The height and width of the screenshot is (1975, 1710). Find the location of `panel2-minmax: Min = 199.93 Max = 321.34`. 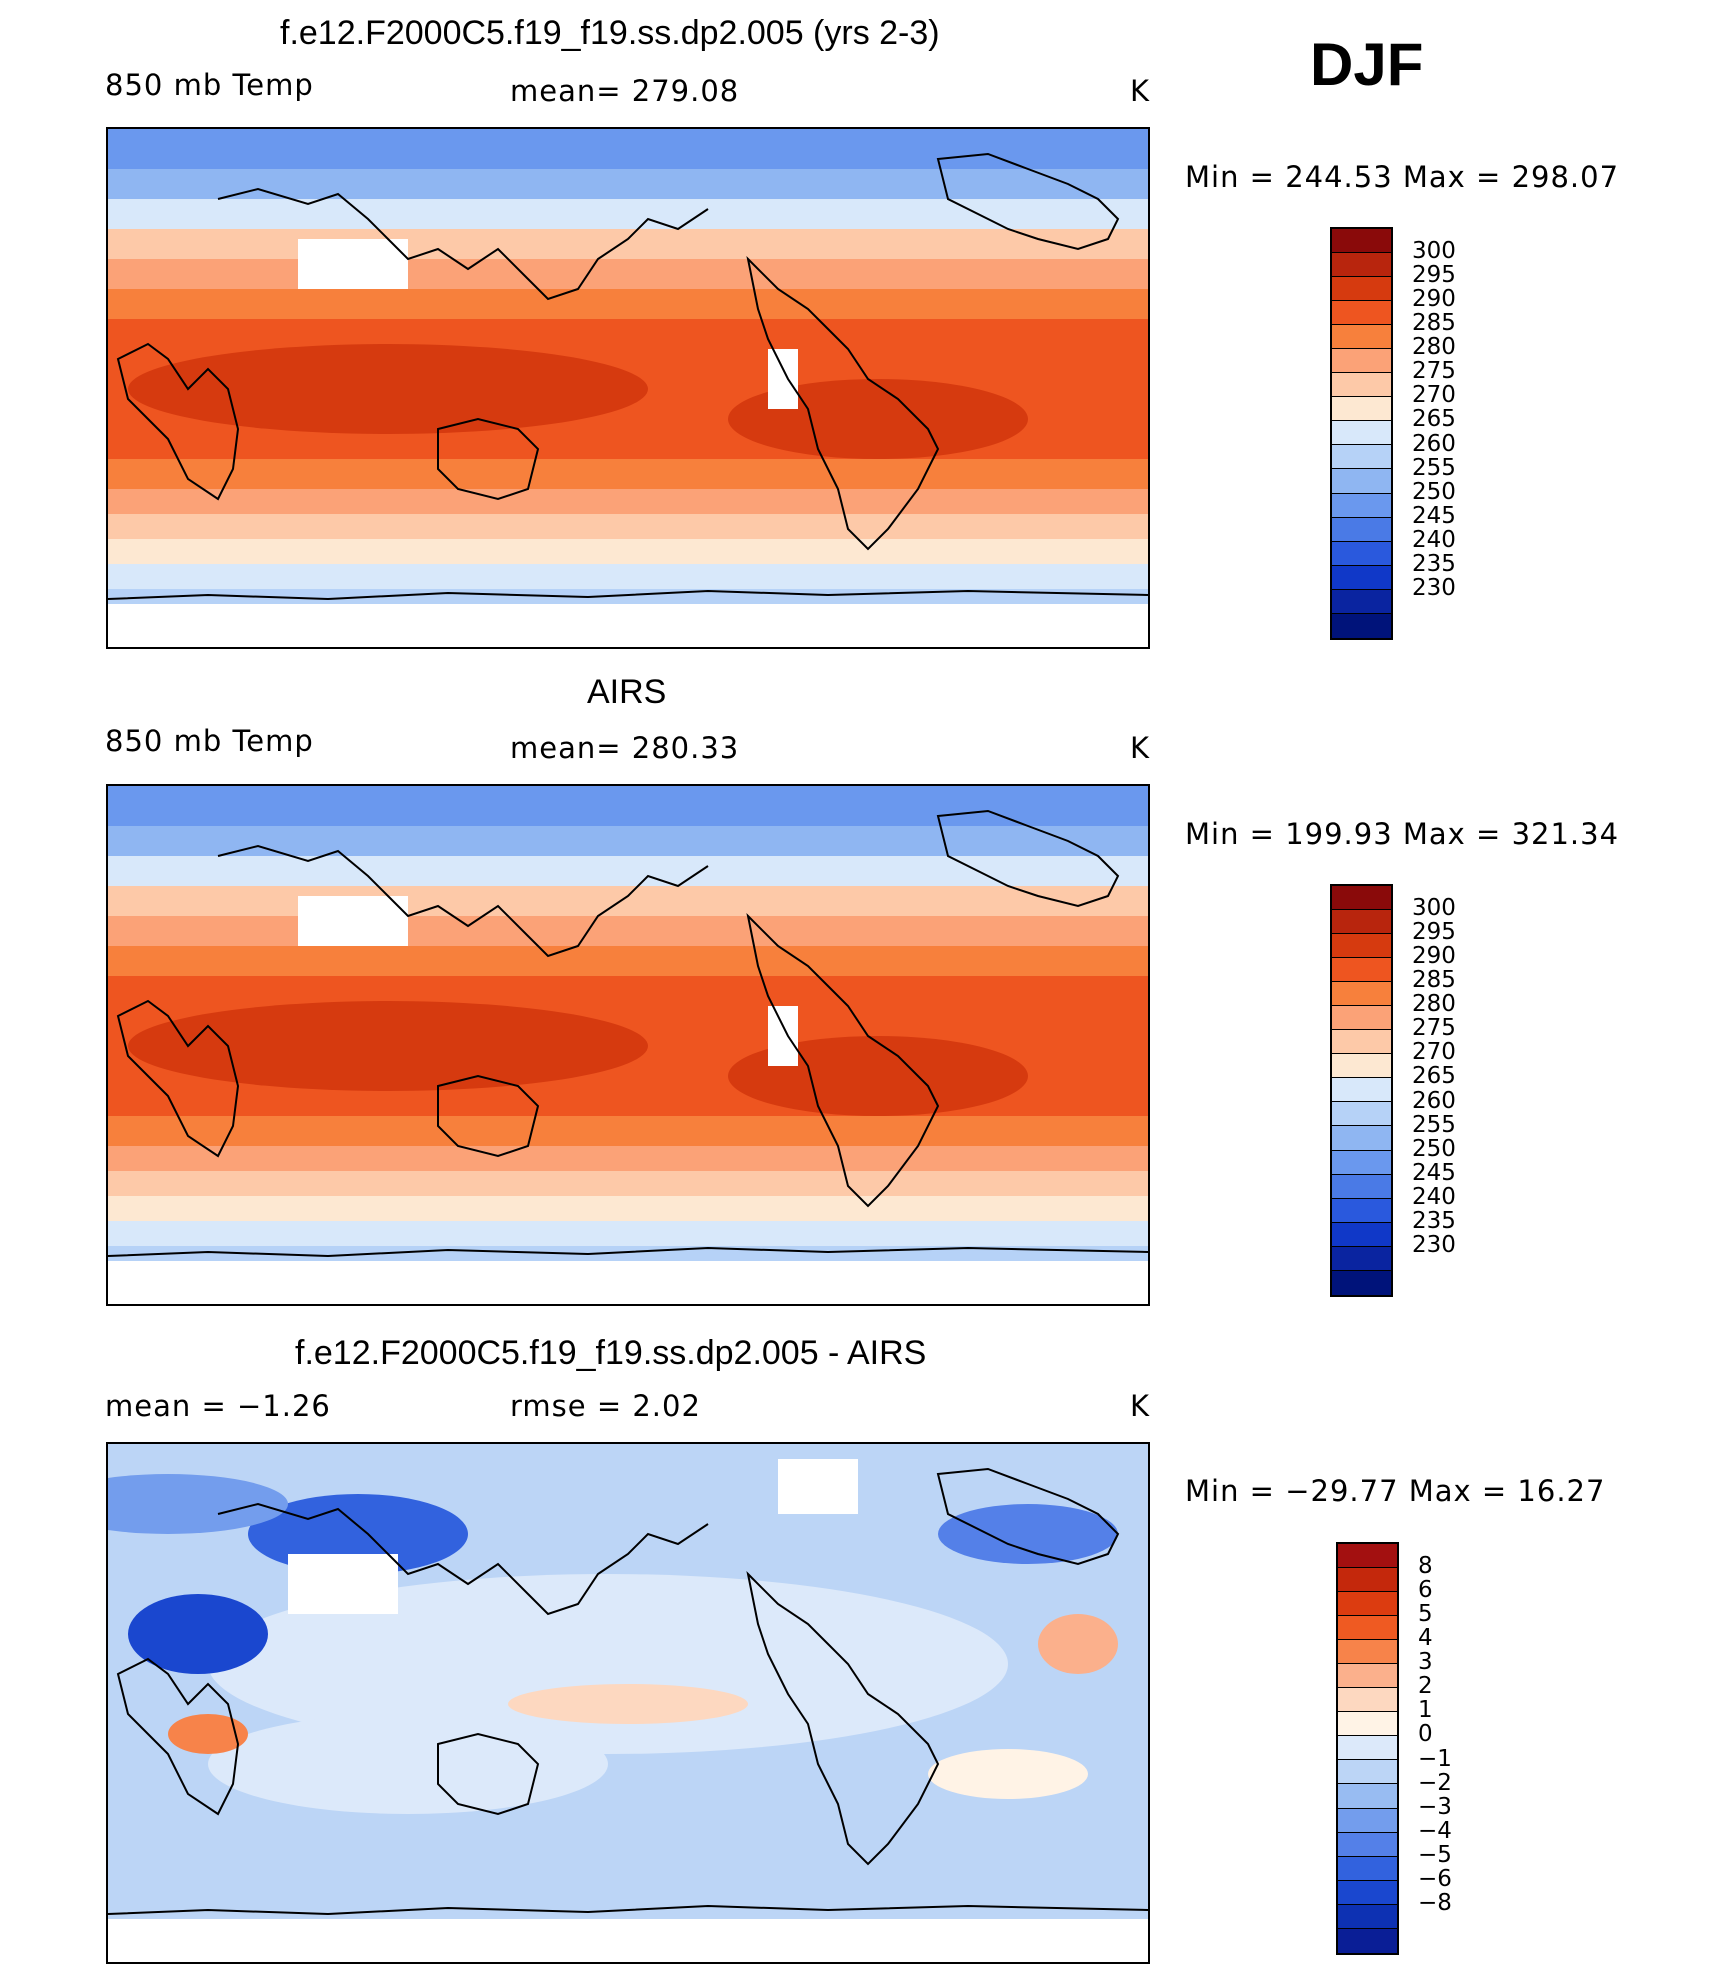

panel2-minmax: Min = 199.93 Max = 321.34 is located at coordinates (1402, 834).